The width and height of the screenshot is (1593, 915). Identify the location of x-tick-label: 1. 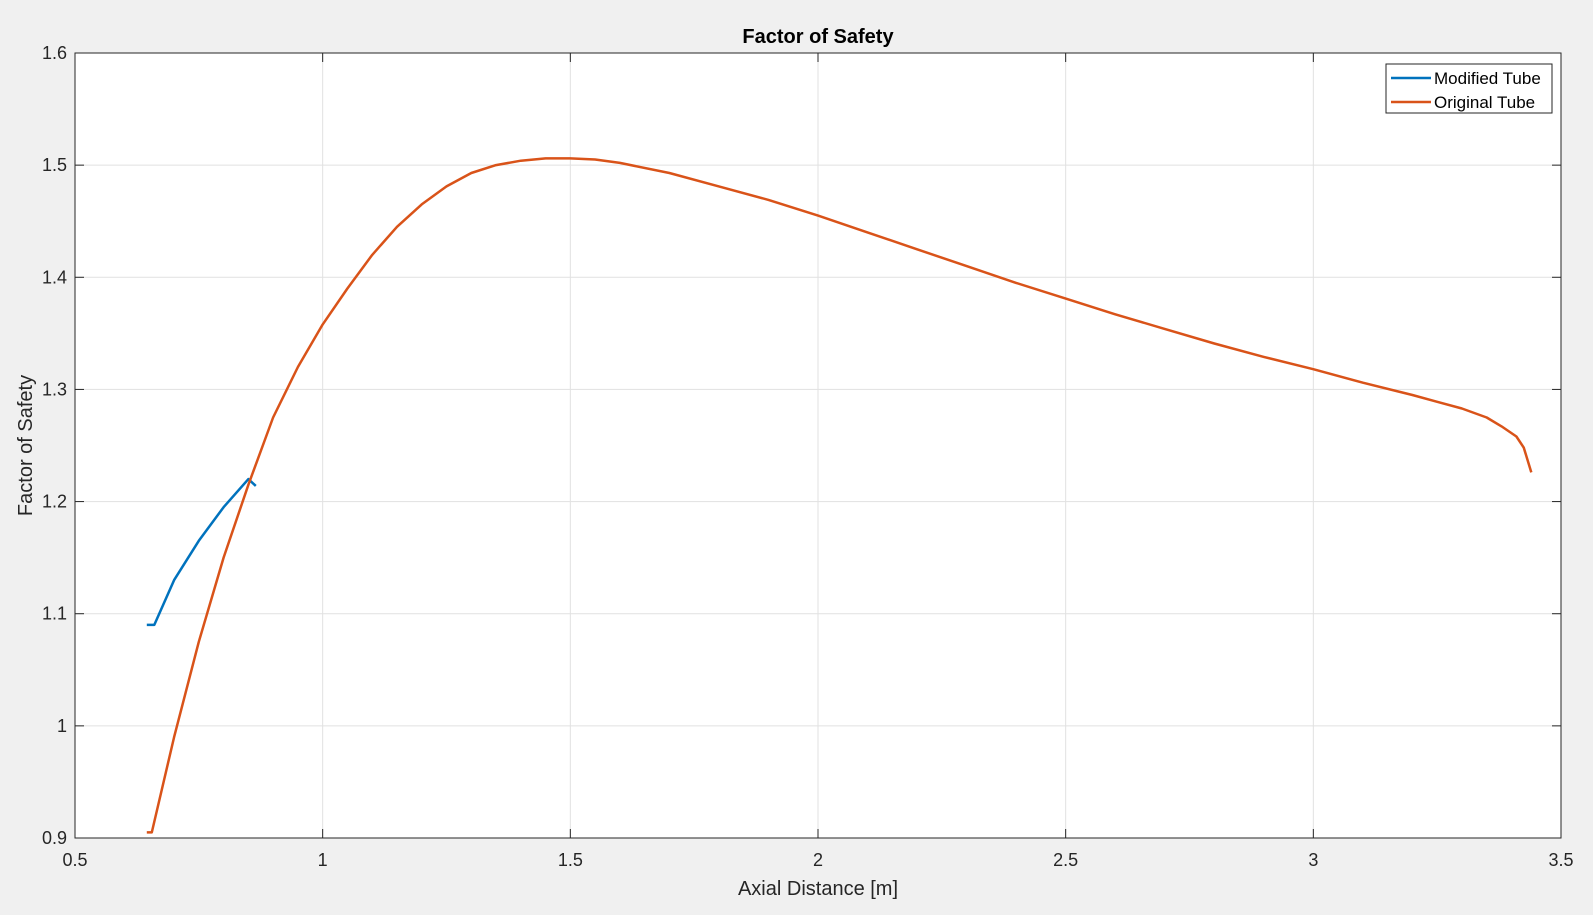
(323, 860).